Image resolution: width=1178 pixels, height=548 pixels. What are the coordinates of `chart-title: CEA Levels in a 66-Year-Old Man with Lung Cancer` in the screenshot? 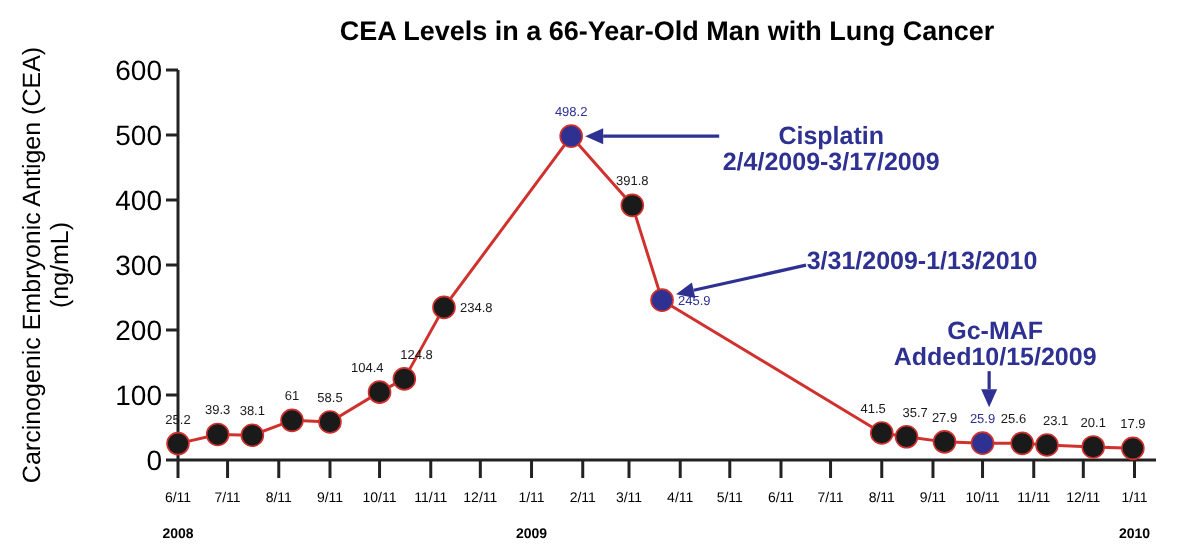 It's located at (667, 31).